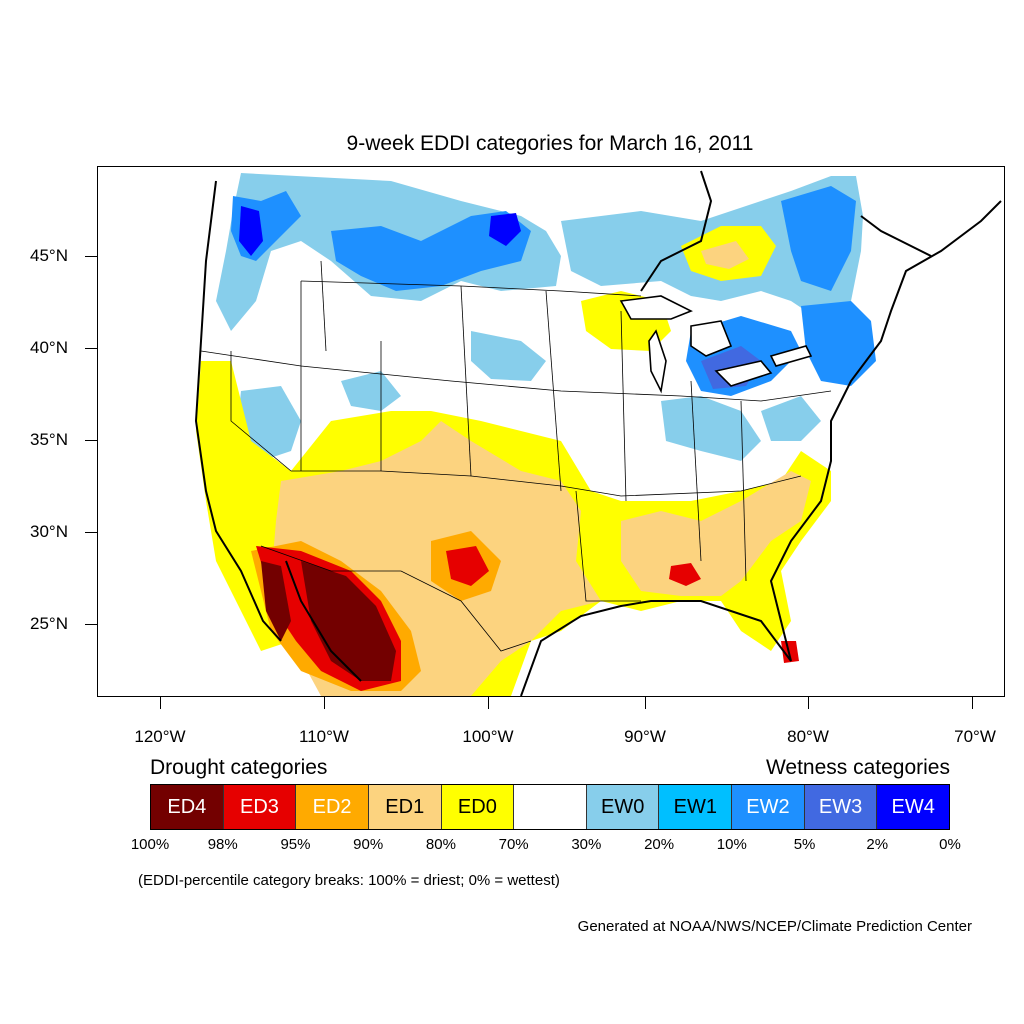 The height and width of the screenshot is (1024, 1024). What do you see at coordinates (716, 344) in the screenshot?
I see `great-lakes` at bounding box center [716, 344].